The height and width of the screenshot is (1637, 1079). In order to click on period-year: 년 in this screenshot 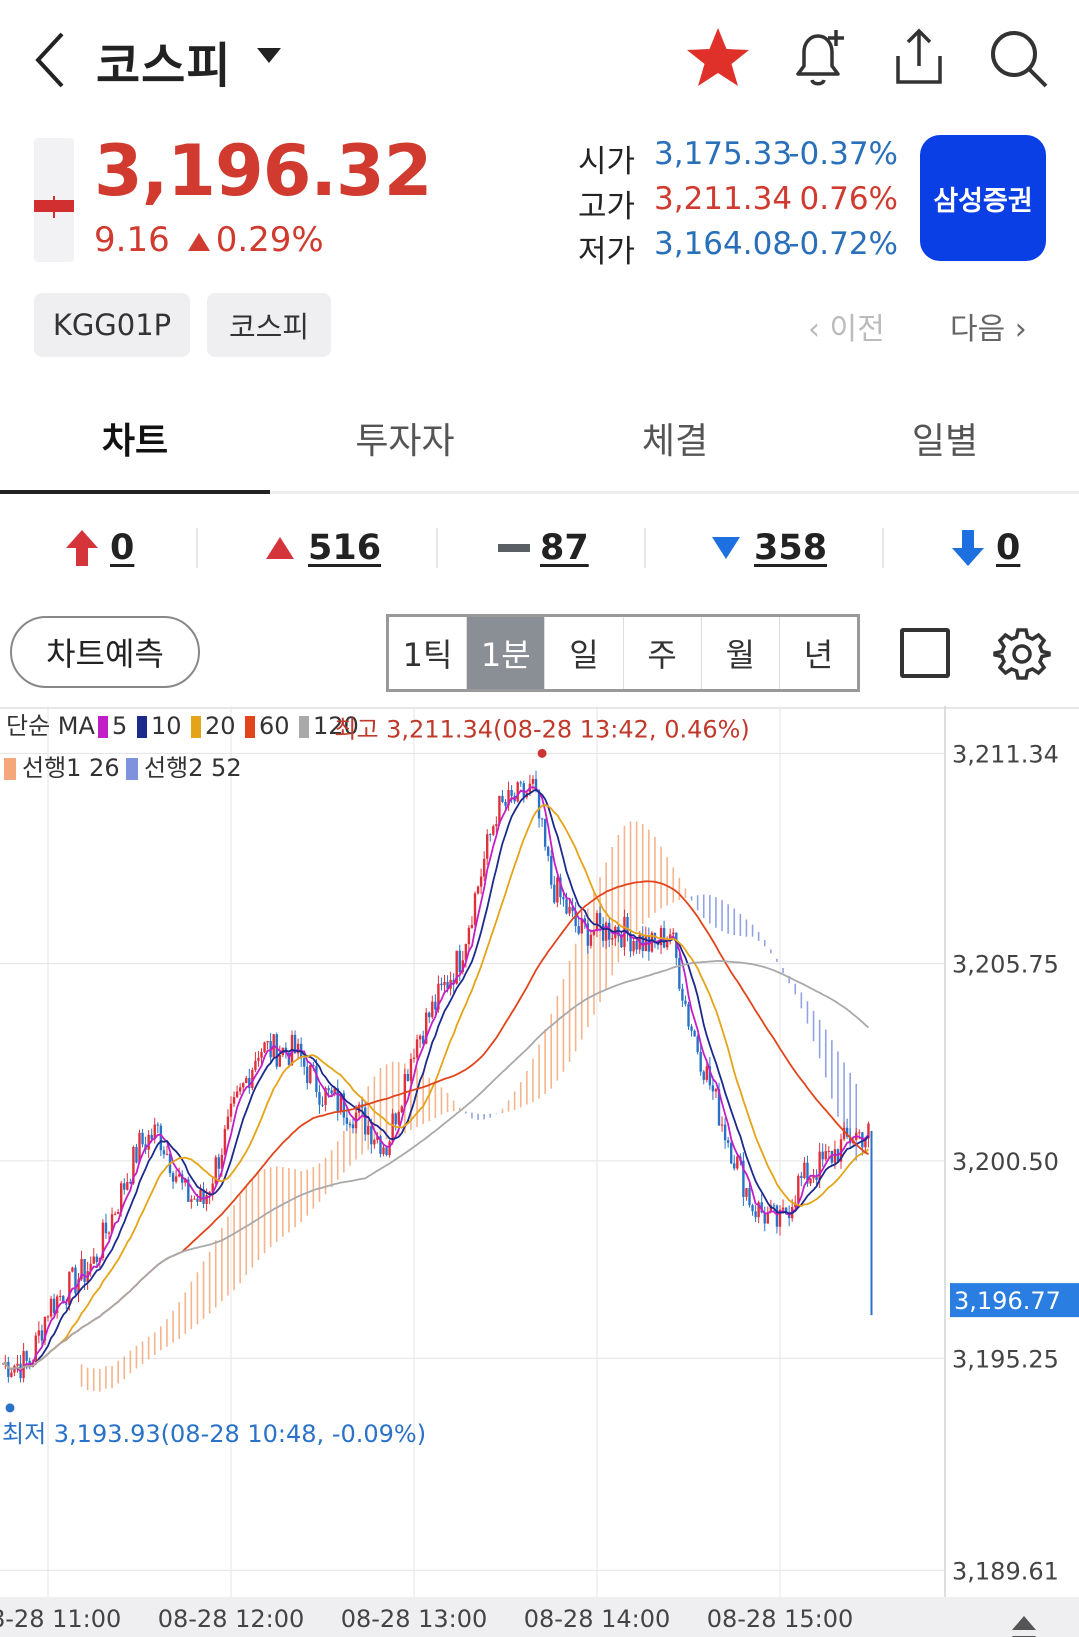, I will do `click(818, 655)`.